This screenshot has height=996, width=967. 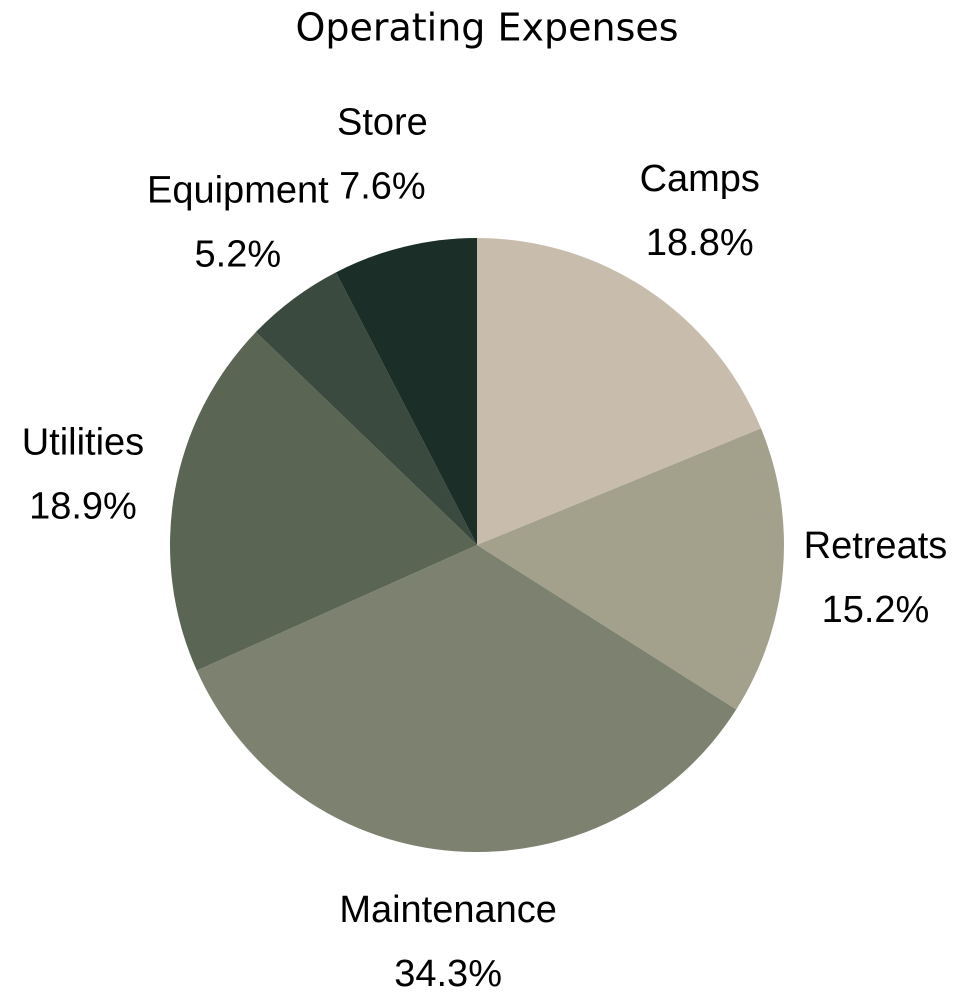 I want to click on slice-value: 15.2%, so click(x=876, y=610).